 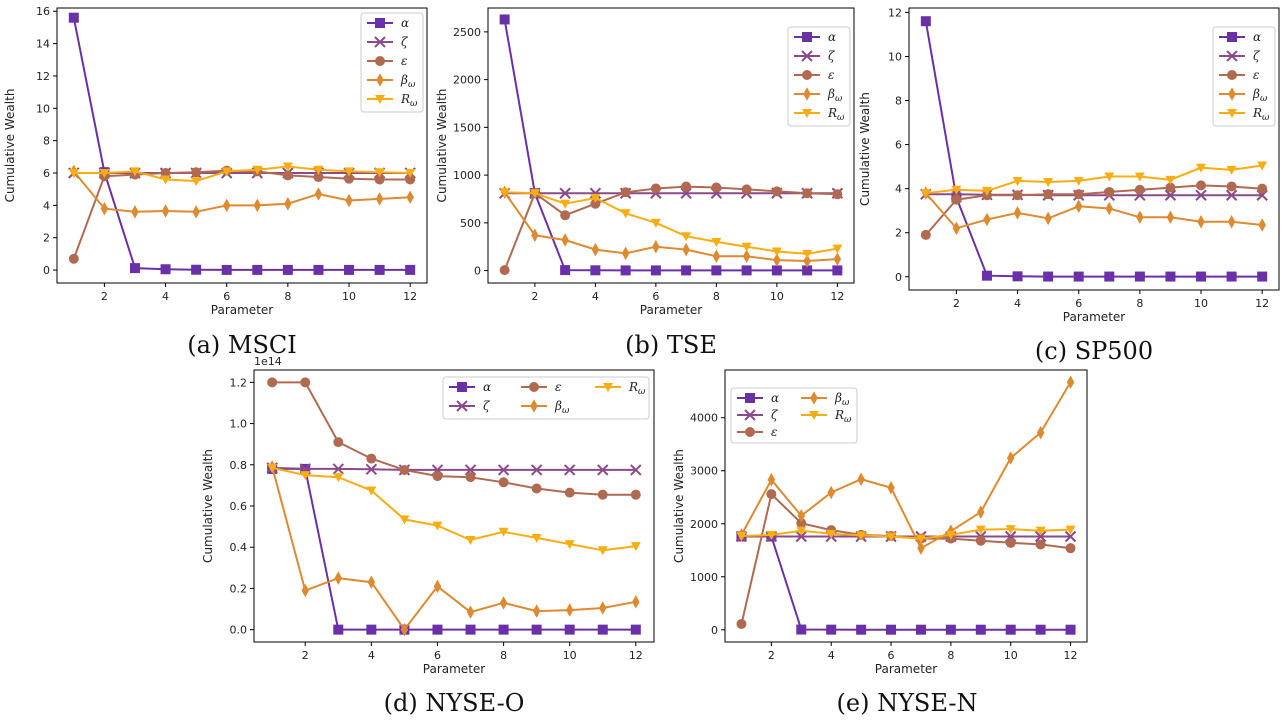 I want to click on legend-marker-epsilon, so click(x=807, y=75).